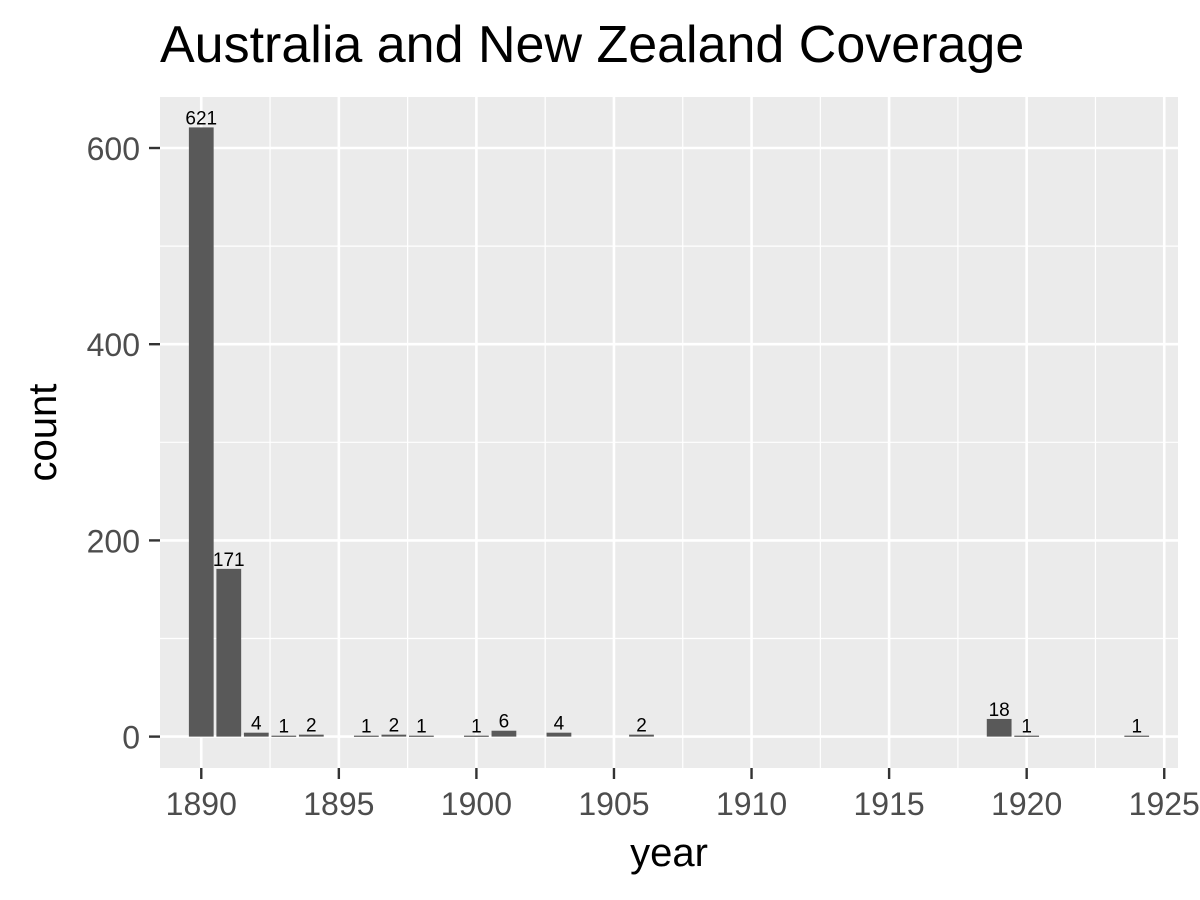 Image resolution: width=1200 pixels, height=900 pixels. I want to click on x-tick-label: 1920, so click(1026, 804).